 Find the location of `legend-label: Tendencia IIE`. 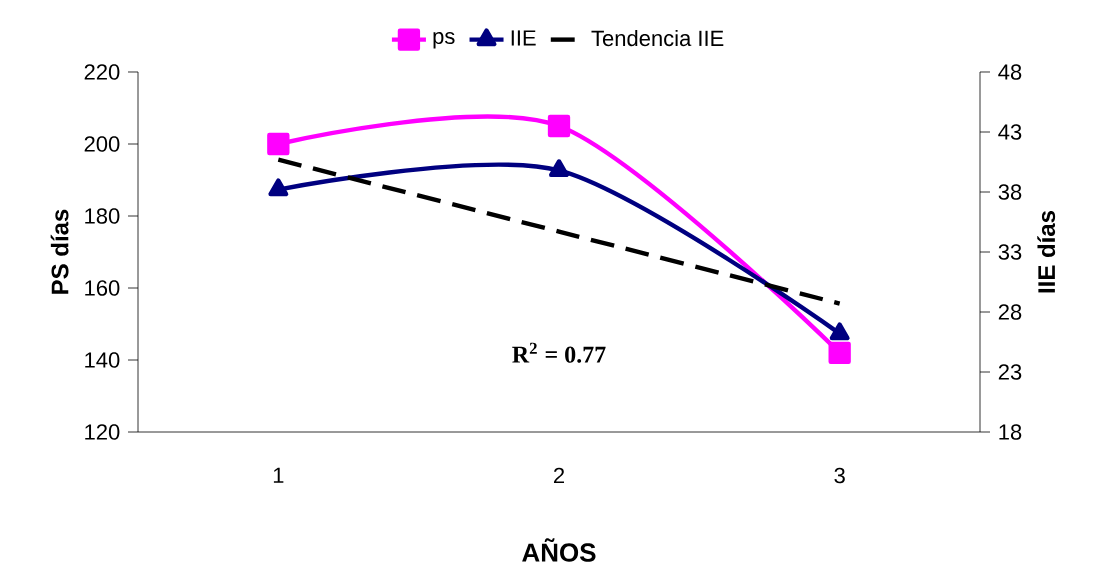

legend-label: Tendencia IIE is located at coordinates (657, 38).